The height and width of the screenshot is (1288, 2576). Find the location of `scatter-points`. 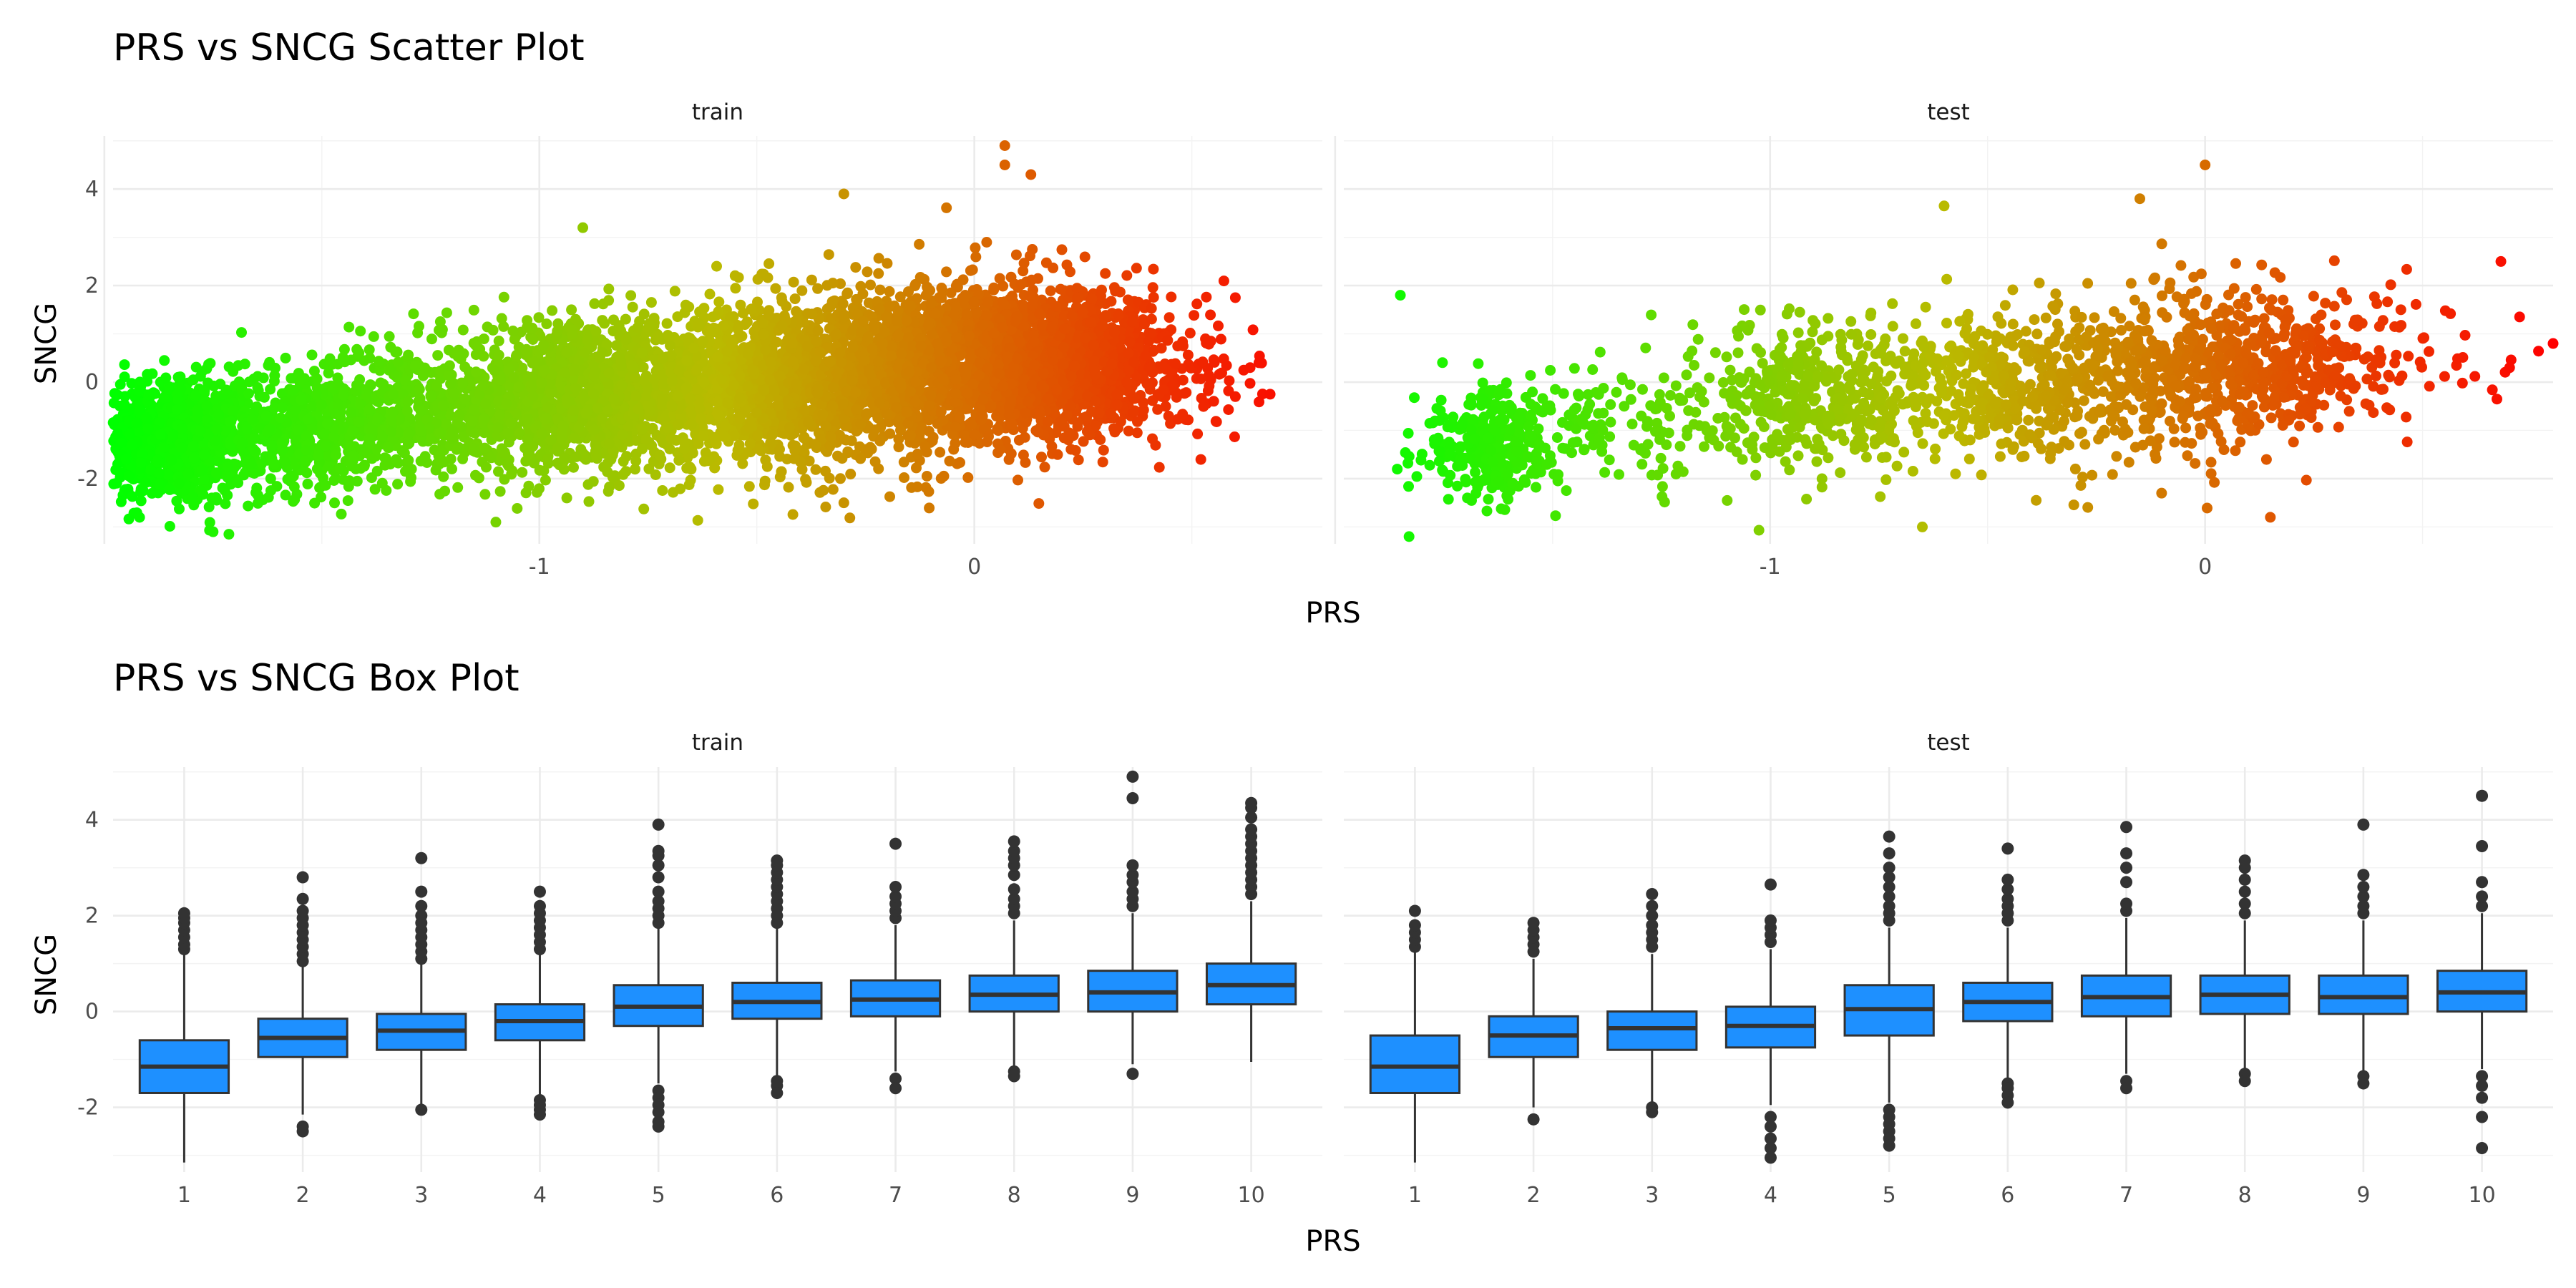

scatter-points is located at coordinates (691, 340).